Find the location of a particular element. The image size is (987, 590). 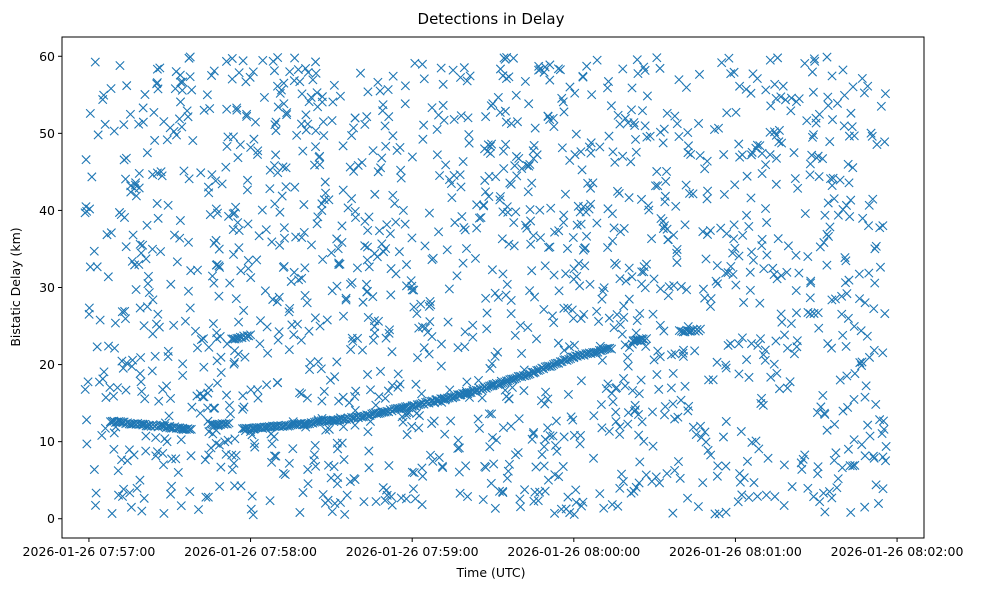

chart-title: Detections in Delay is located at coordinates (491, 19).